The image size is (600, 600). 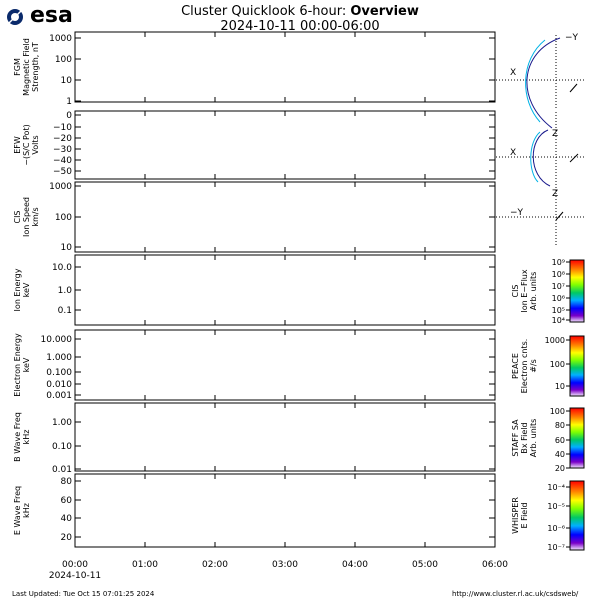 What do you see at coordinates (285, 217) in the screenshot?
I see `panel-cis_speed` at bounding box center [285, 217].